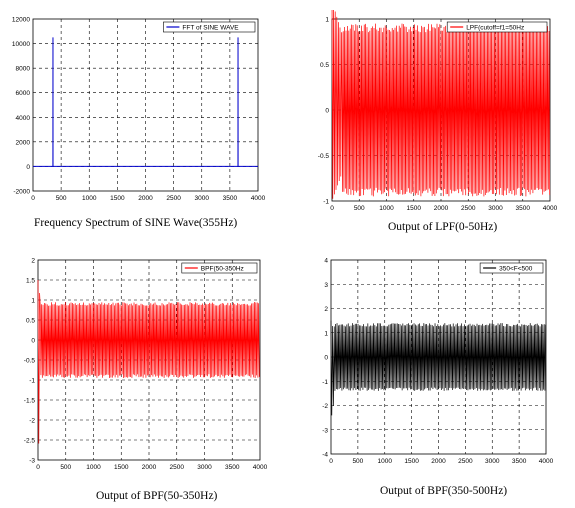 The height and width of the screenshot is (508, 575). I want to click on y-tick-label: 6000, so click(23, 93).